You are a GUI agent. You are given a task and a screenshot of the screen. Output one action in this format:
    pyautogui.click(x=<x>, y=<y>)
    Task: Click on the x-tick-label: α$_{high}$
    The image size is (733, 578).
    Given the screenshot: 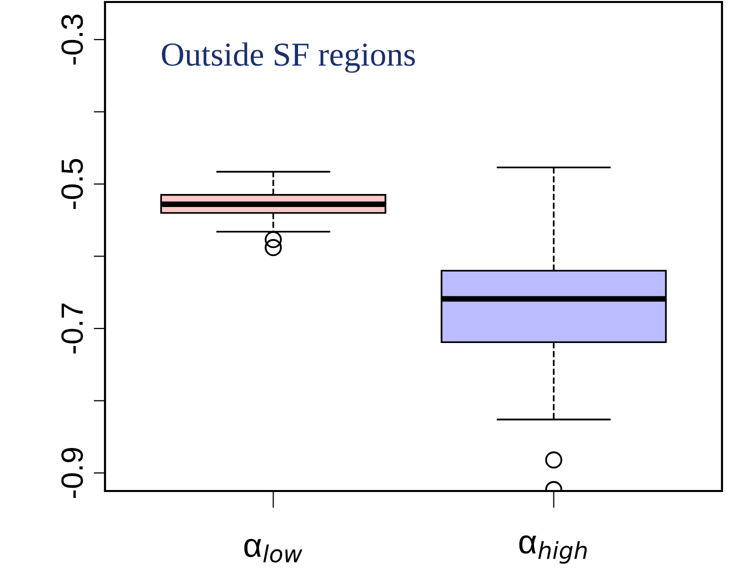 What is the action you would take?
    pyautogui.click(x=553, y=549)
    